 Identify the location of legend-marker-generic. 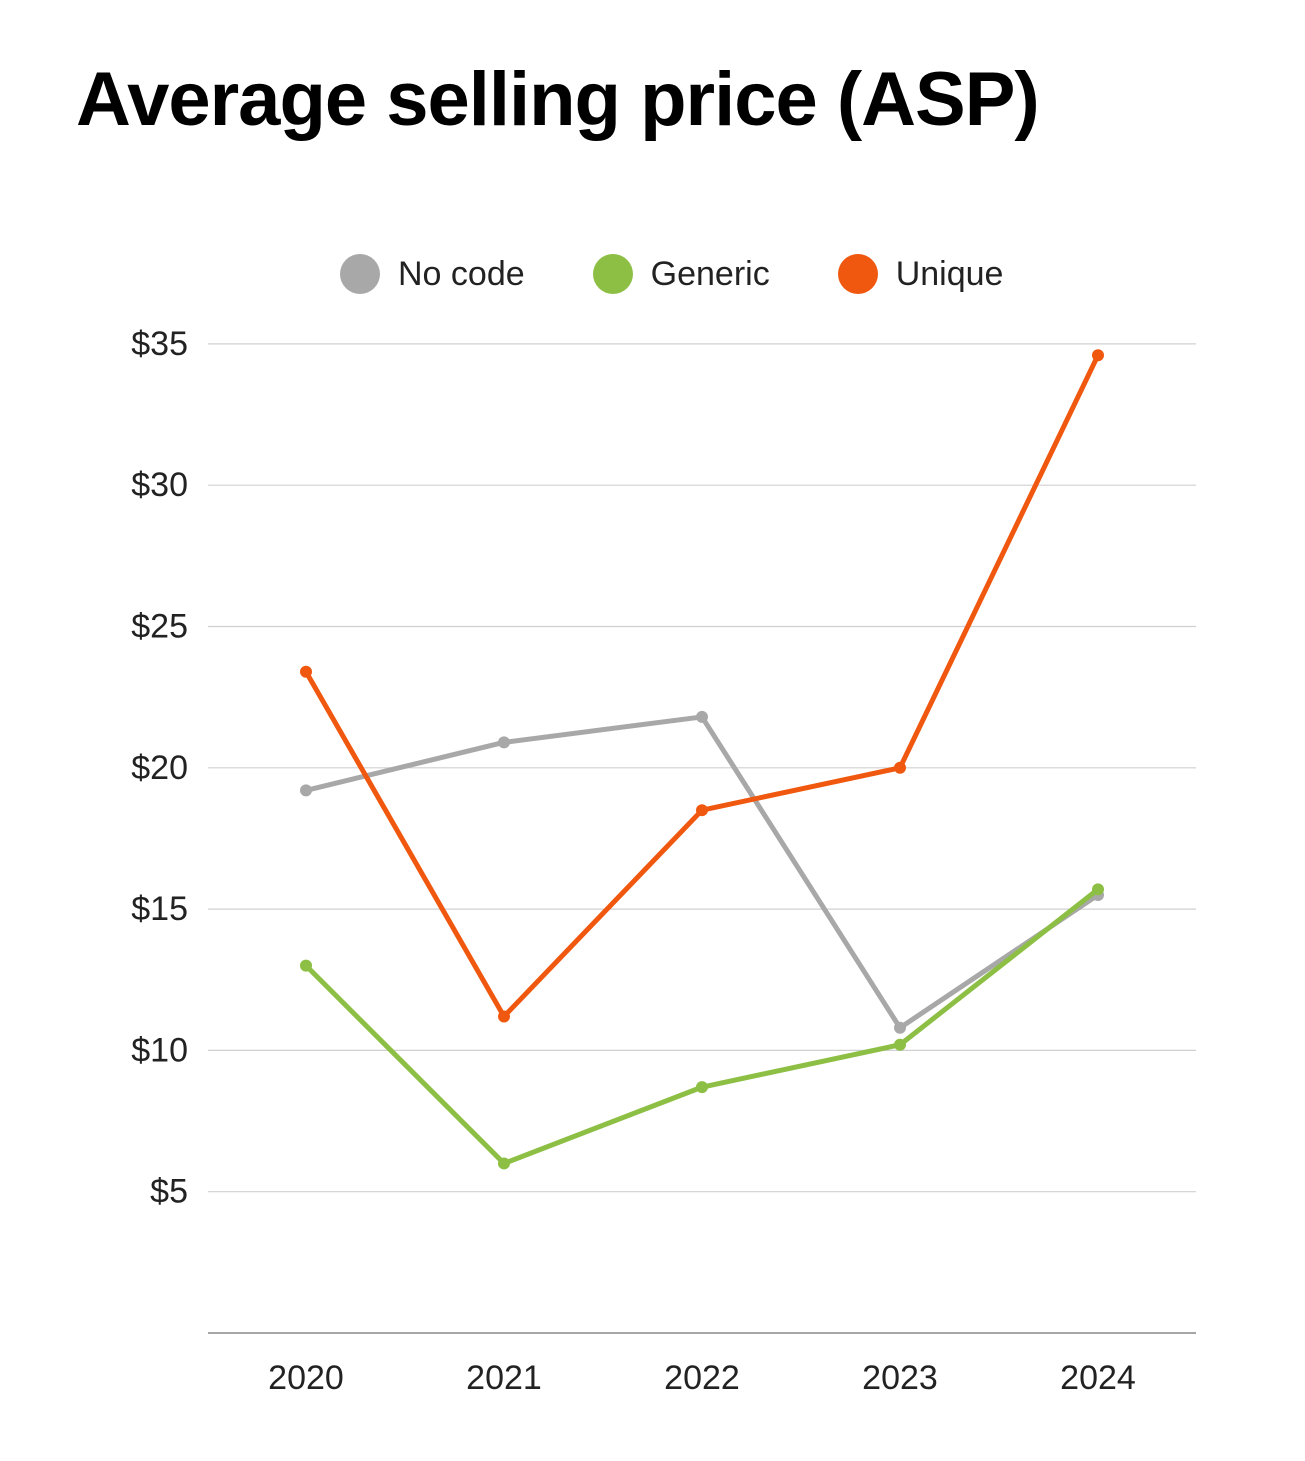
(612, 274).